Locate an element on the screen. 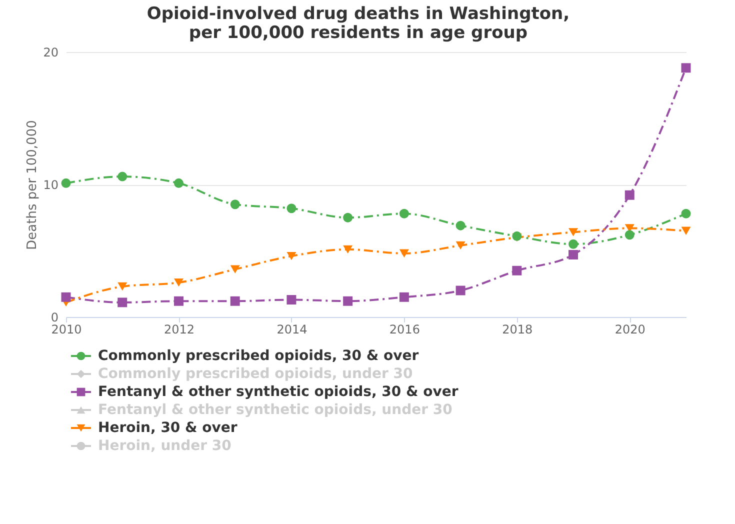  x-tick-label: 2010 is located at coordinates (66, 329).